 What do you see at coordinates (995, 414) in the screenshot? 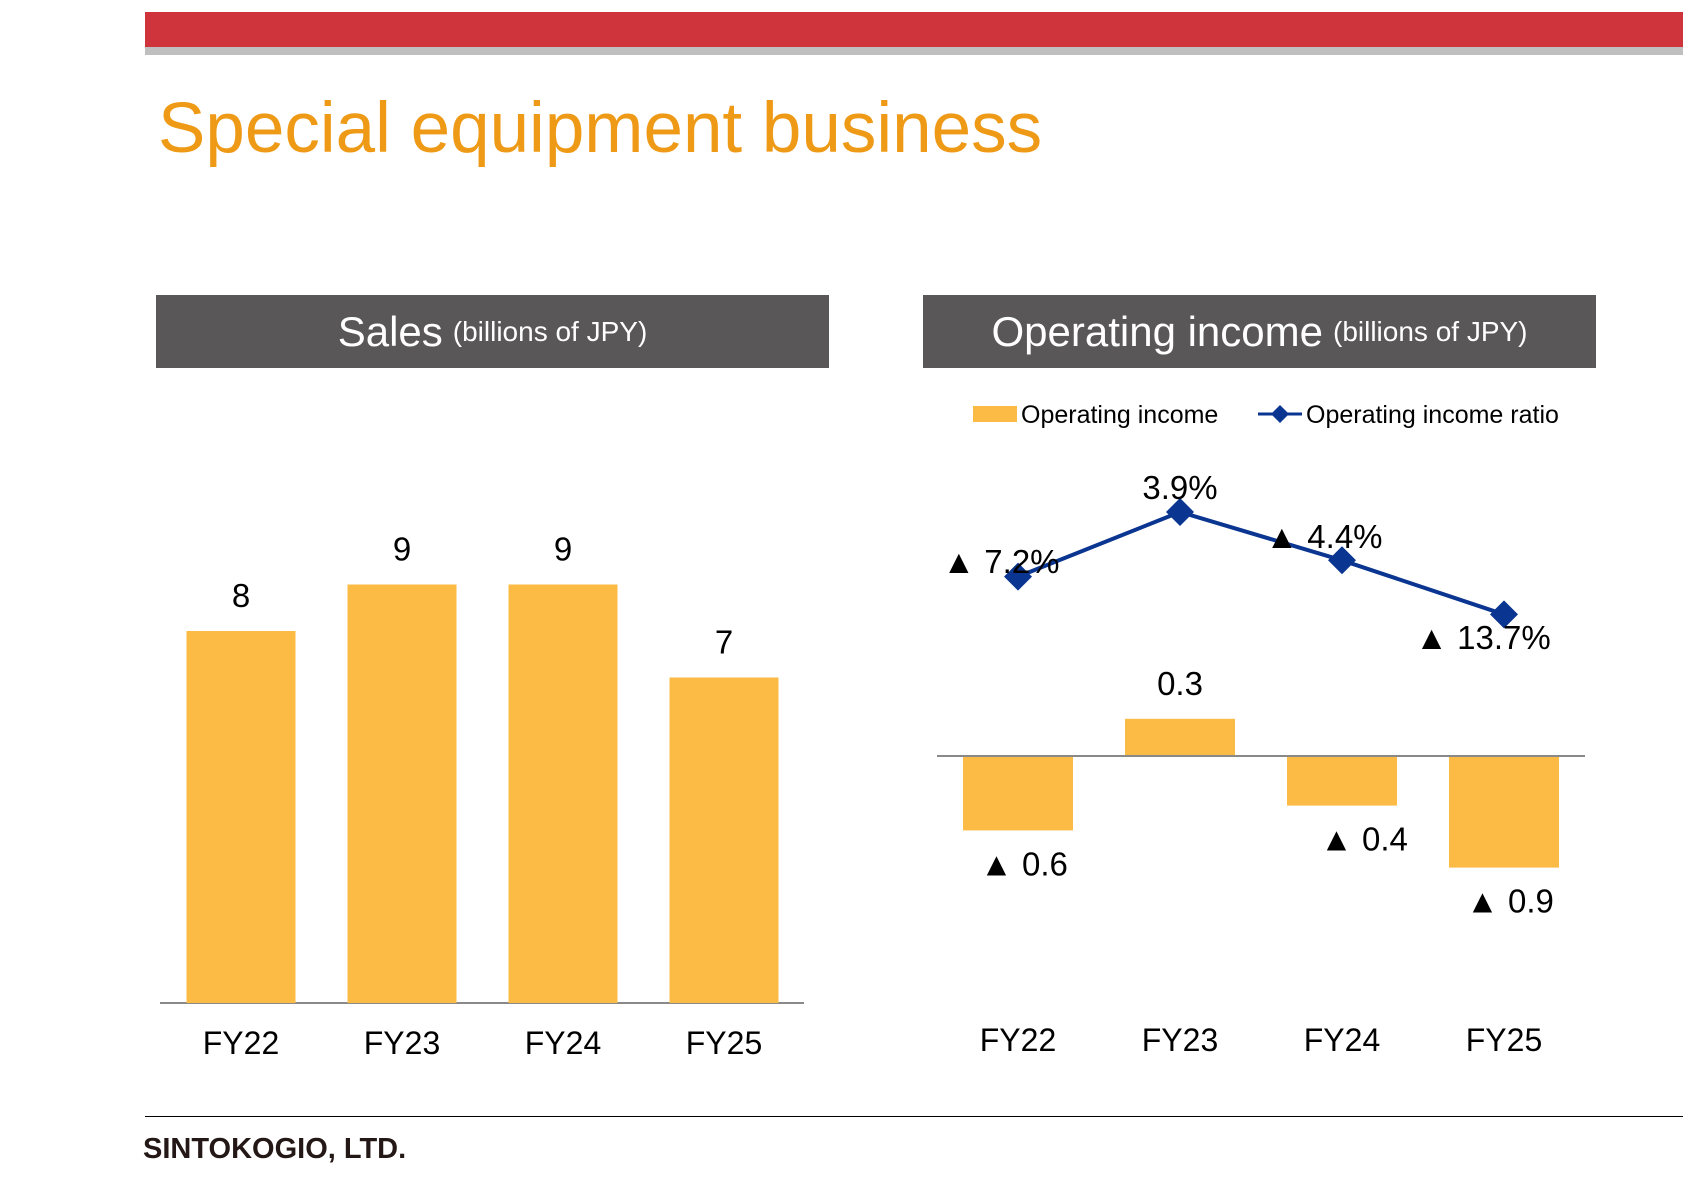
I see `legend-swatch-operating-income` at bounding box center [995, 414].